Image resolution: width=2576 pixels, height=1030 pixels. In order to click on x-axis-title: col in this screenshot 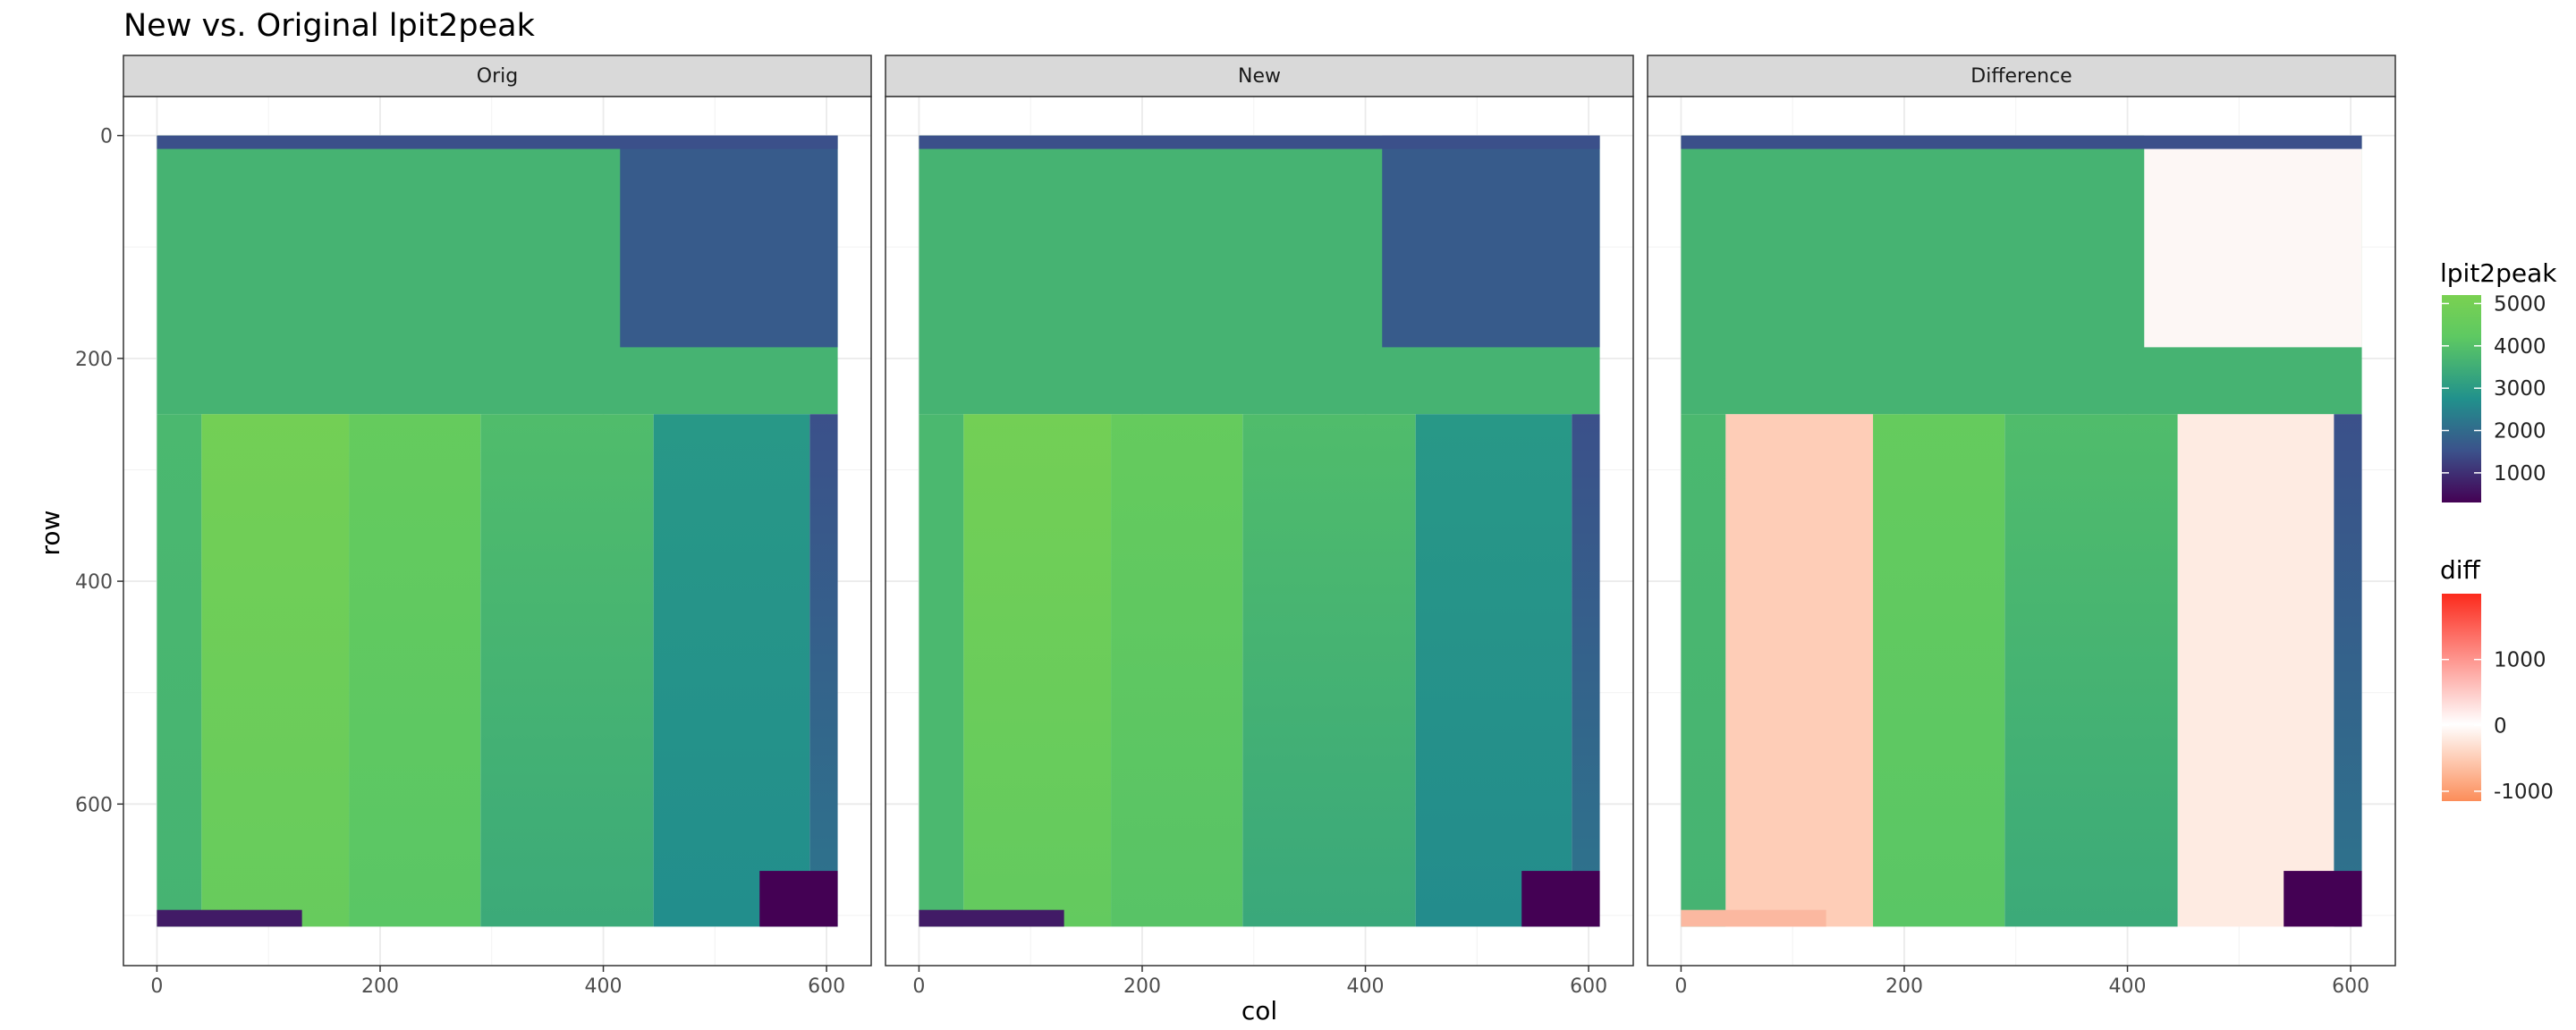, I will do `click(1259, 1011)`.